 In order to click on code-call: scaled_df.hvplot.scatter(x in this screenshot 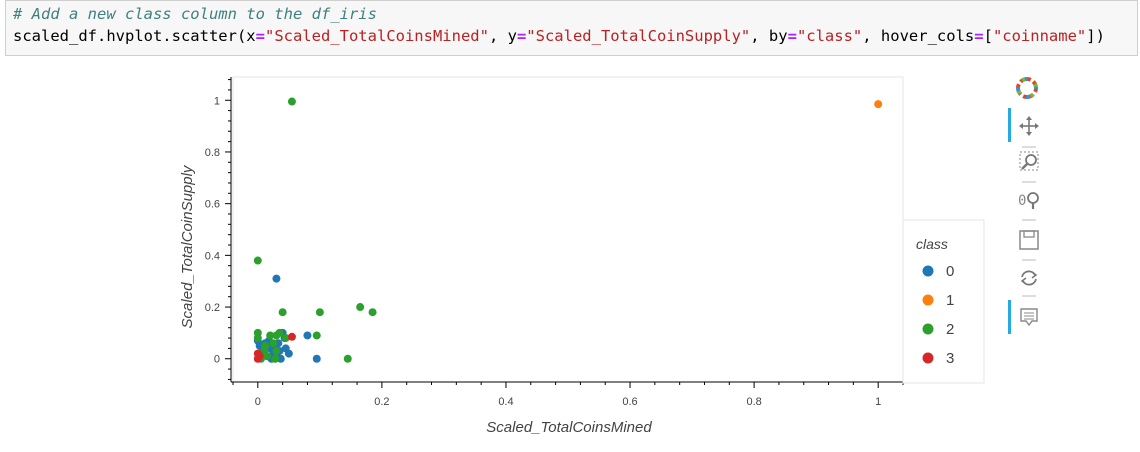, I will do `click(134, 36)`.